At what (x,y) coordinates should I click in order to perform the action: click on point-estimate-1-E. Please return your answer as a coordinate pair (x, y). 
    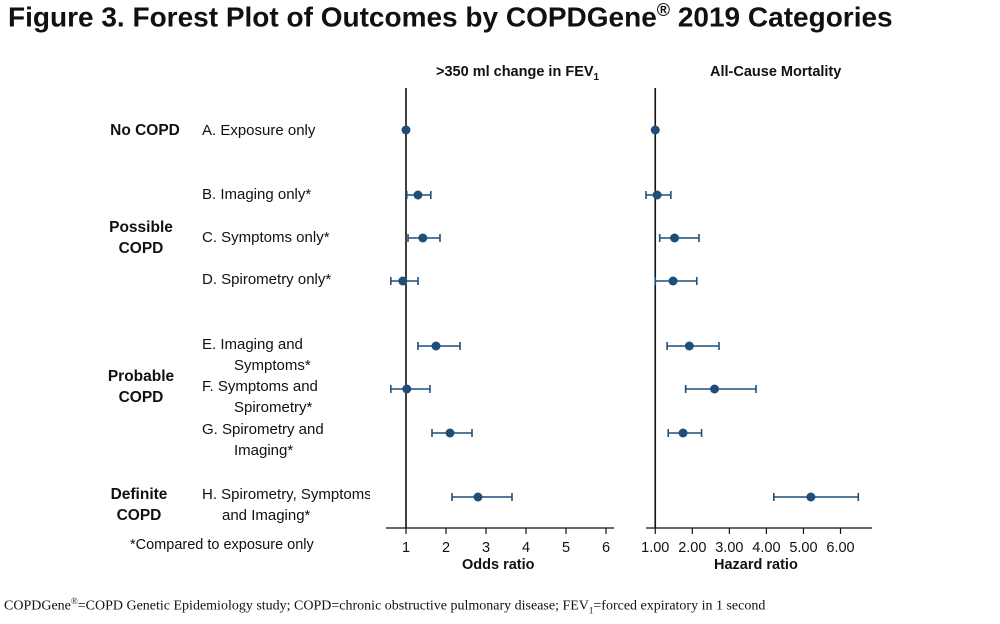
    Looking at the image, I should click on (689, 346).